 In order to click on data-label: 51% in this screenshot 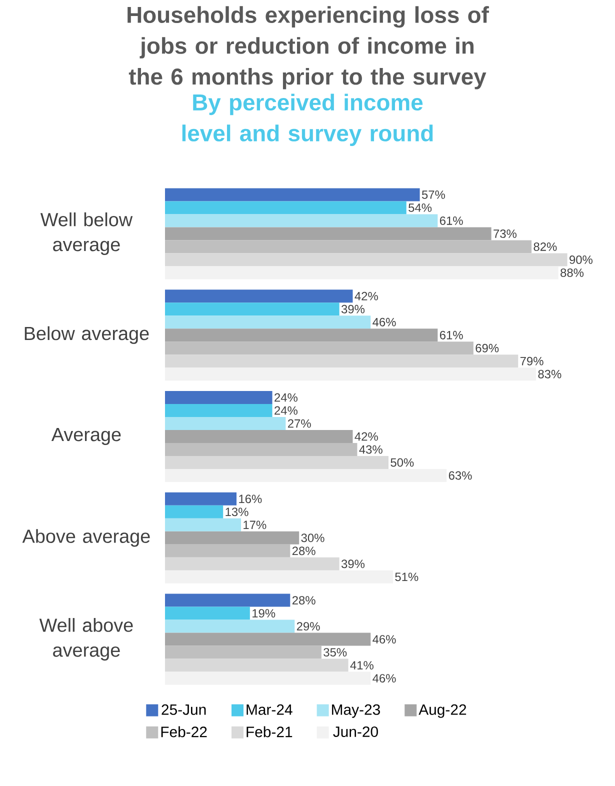, I will do `click(406, 577)`.